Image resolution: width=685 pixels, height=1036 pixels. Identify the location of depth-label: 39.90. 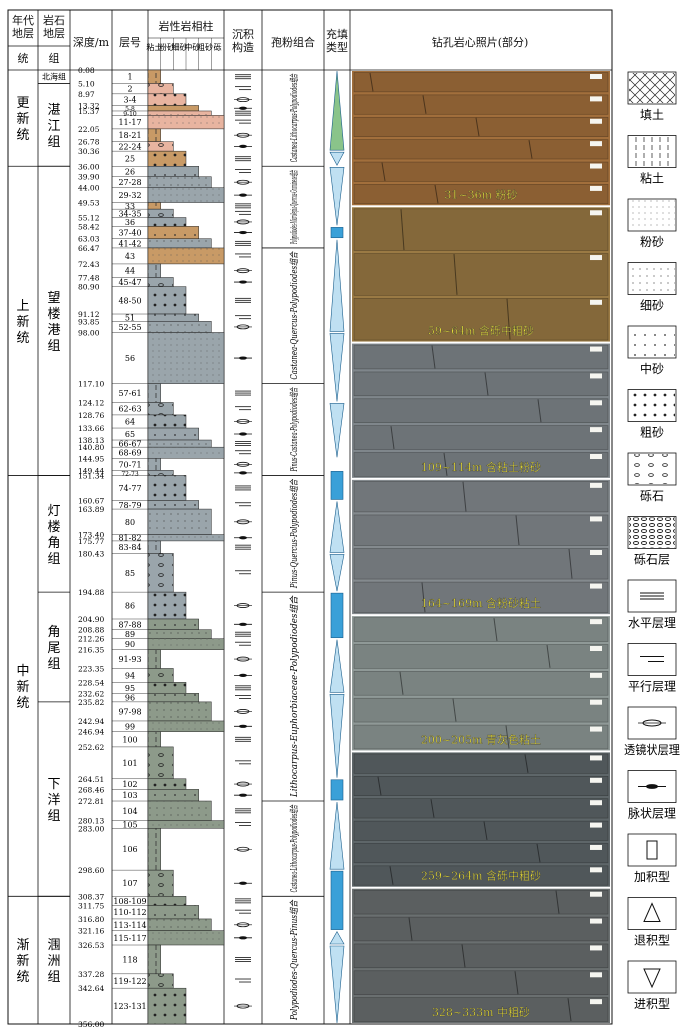
(89, 177).